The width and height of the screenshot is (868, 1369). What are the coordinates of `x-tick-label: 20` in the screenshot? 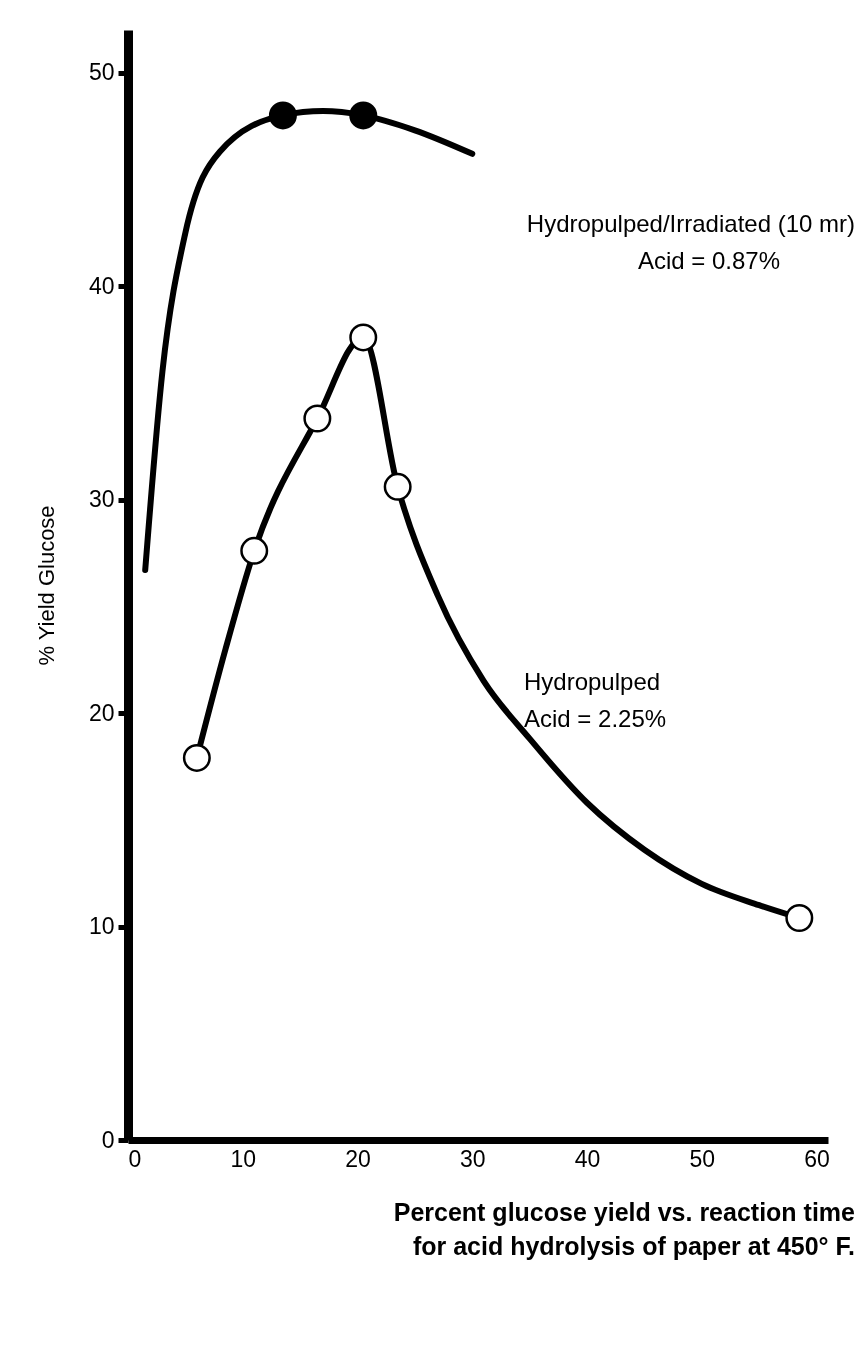 It's located at (358, 1158).